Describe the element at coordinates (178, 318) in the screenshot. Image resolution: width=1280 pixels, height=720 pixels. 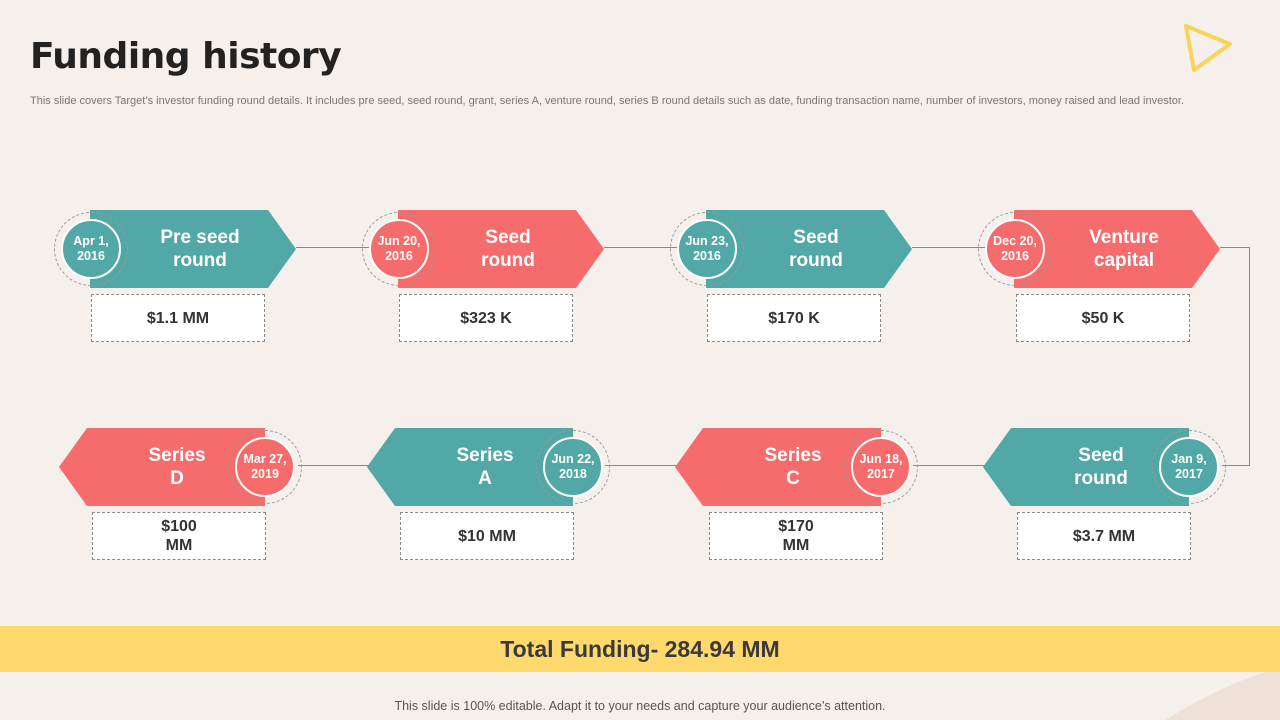
I see `amount-box: $1.1 MM` at that location.